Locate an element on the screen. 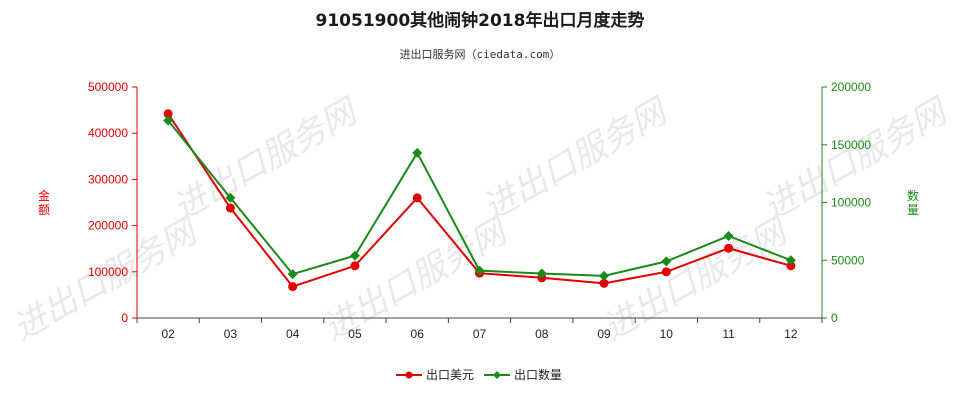 The image size is (960, 400). left-tick-label: 500000 is located at coordinates (108, 87).